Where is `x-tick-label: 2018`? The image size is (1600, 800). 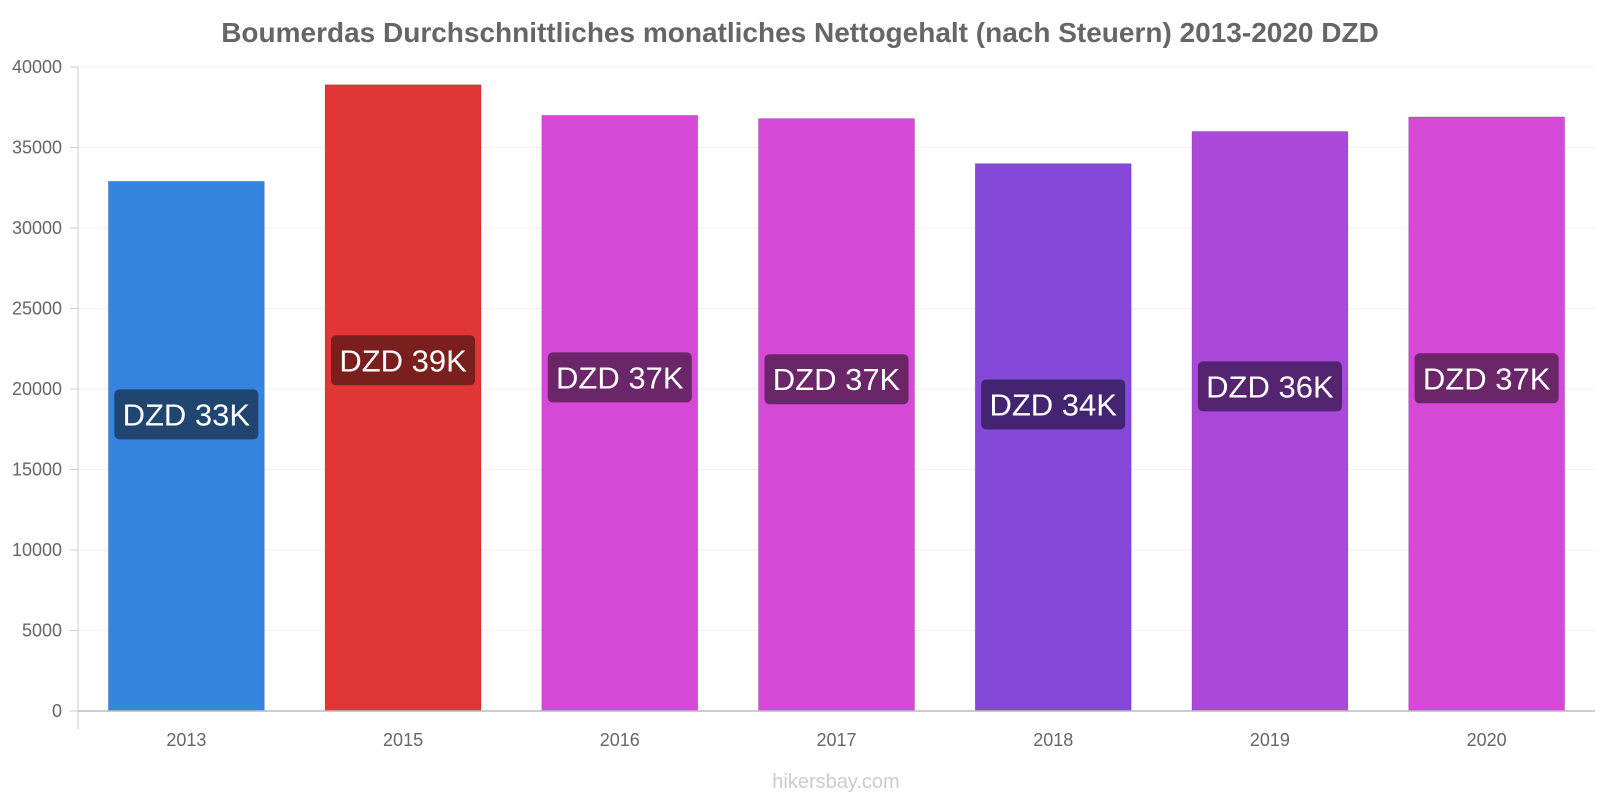 x-tick-label: 2018 is located at coordinates (1053, 740).